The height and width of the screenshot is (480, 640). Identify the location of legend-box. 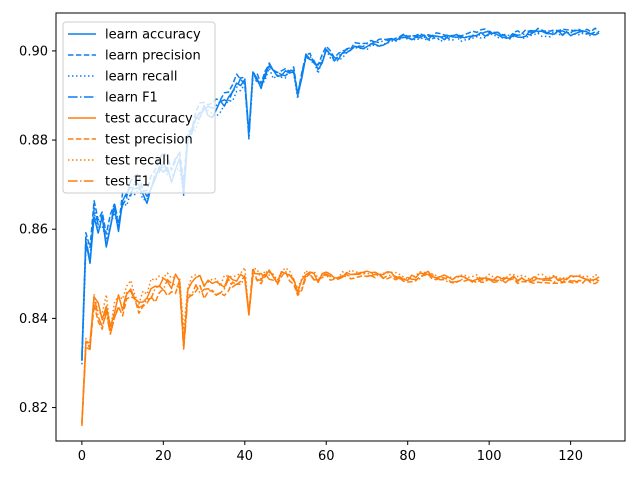
(139, 107).